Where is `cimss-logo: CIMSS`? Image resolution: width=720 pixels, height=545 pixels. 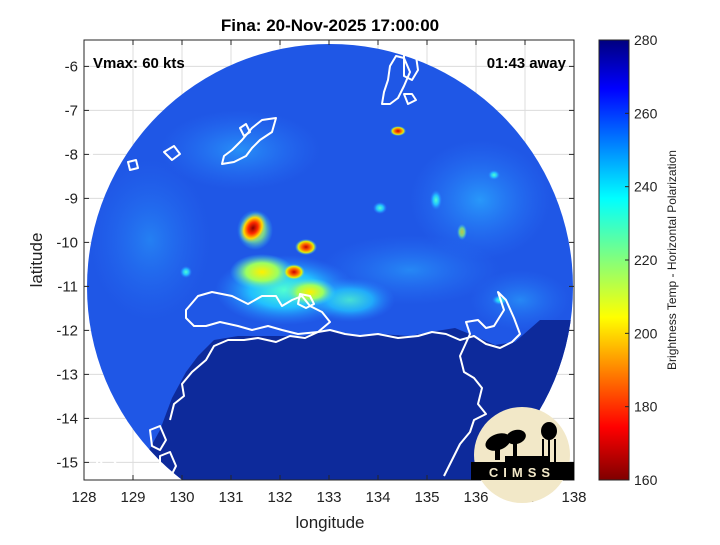
cimss-logo: CIMSS is located at coordinates (522, 455).